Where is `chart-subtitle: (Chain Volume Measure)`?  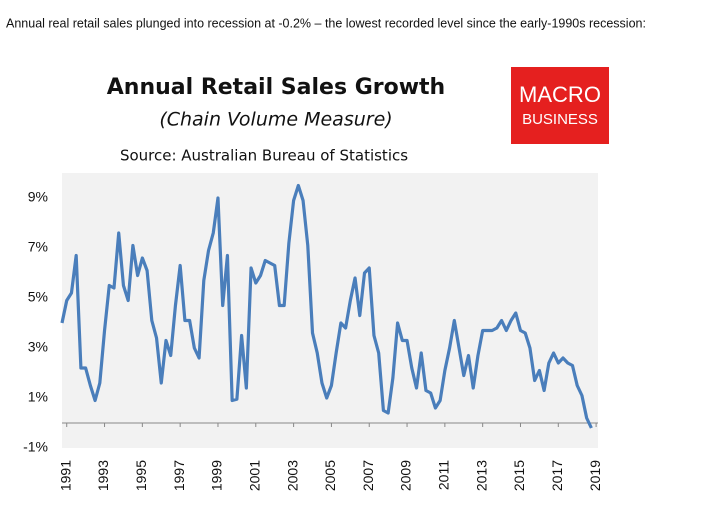 chart-subtitle: (Chain Volume Measure) is located at coordinates (275, 120).